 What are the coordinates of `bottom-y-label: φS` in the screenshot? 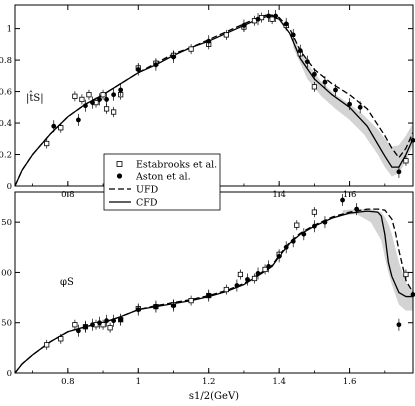 It's located at (67, 282).